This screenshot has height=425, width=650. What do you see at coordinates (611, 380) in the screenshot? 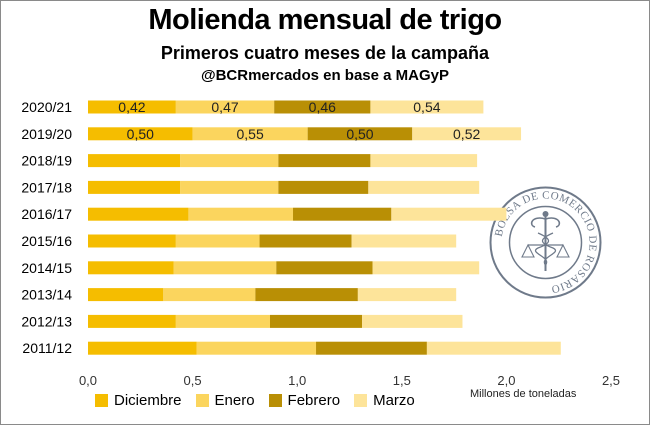
I see `x-tick-label: 2,5` at bounding box center [611, 380].